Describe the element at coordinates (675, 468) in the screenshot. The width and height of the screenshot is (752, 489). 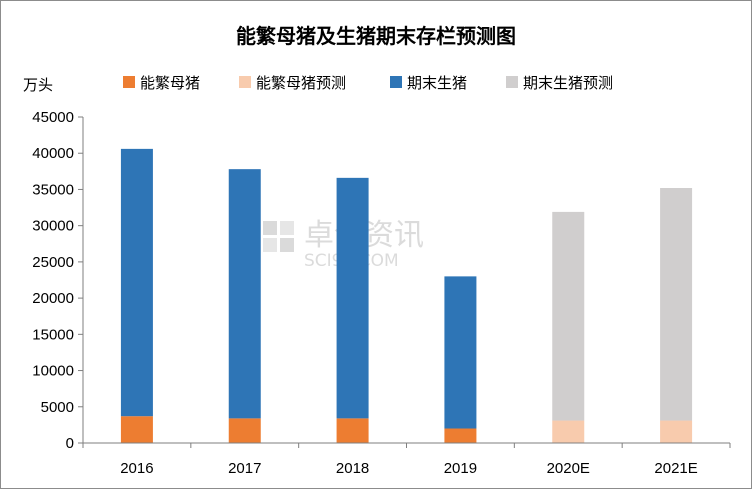
I see `x-tick-label: 2021E` at that location.